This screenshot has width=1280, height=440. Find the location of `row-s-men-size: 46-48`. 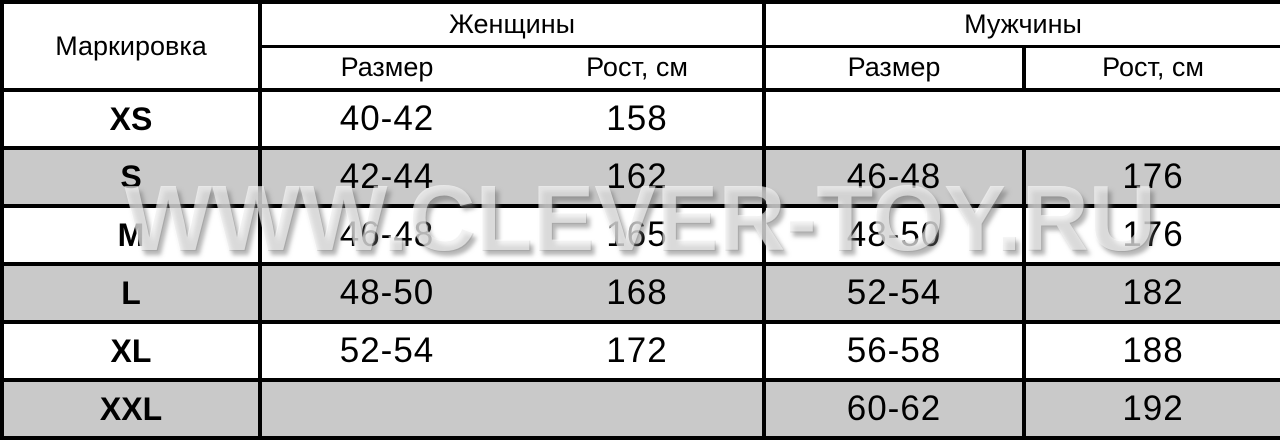

row-s-men-size: 46-48 is located at coordinates (894, 177).